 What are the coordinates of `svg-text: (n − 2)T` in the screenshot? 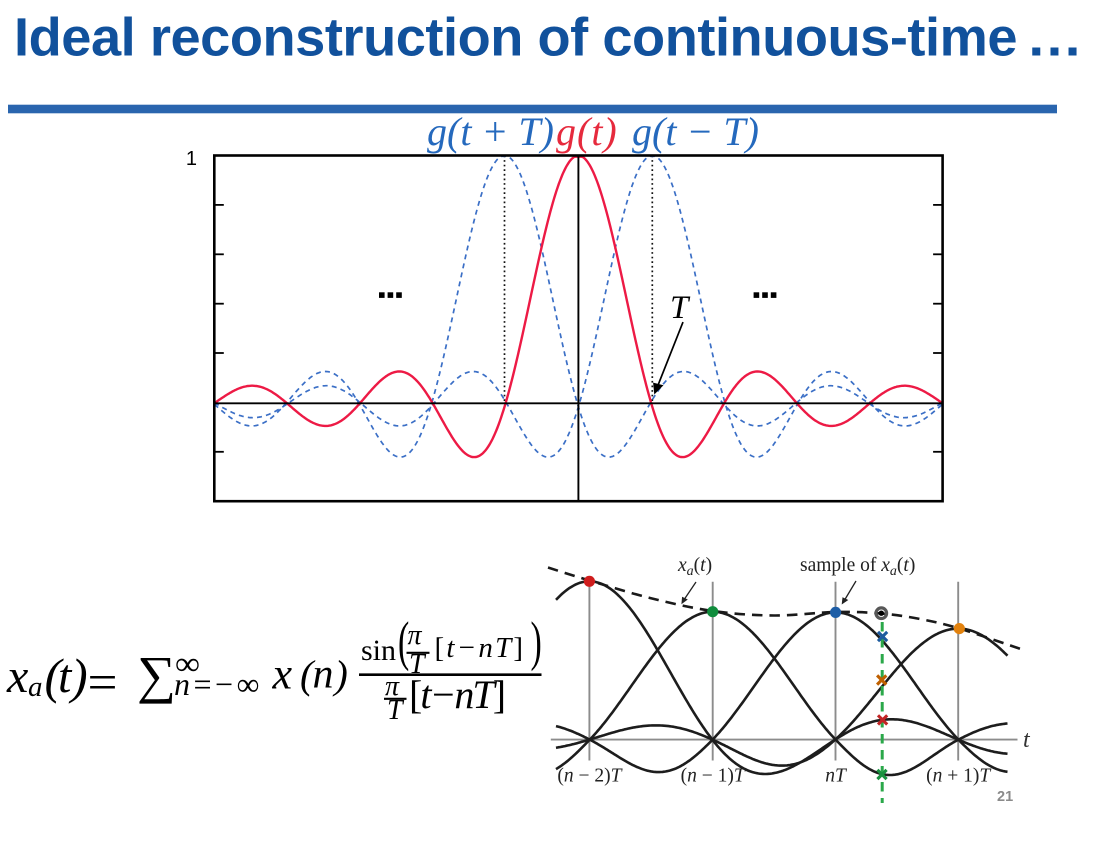 It's located at (589, 776).